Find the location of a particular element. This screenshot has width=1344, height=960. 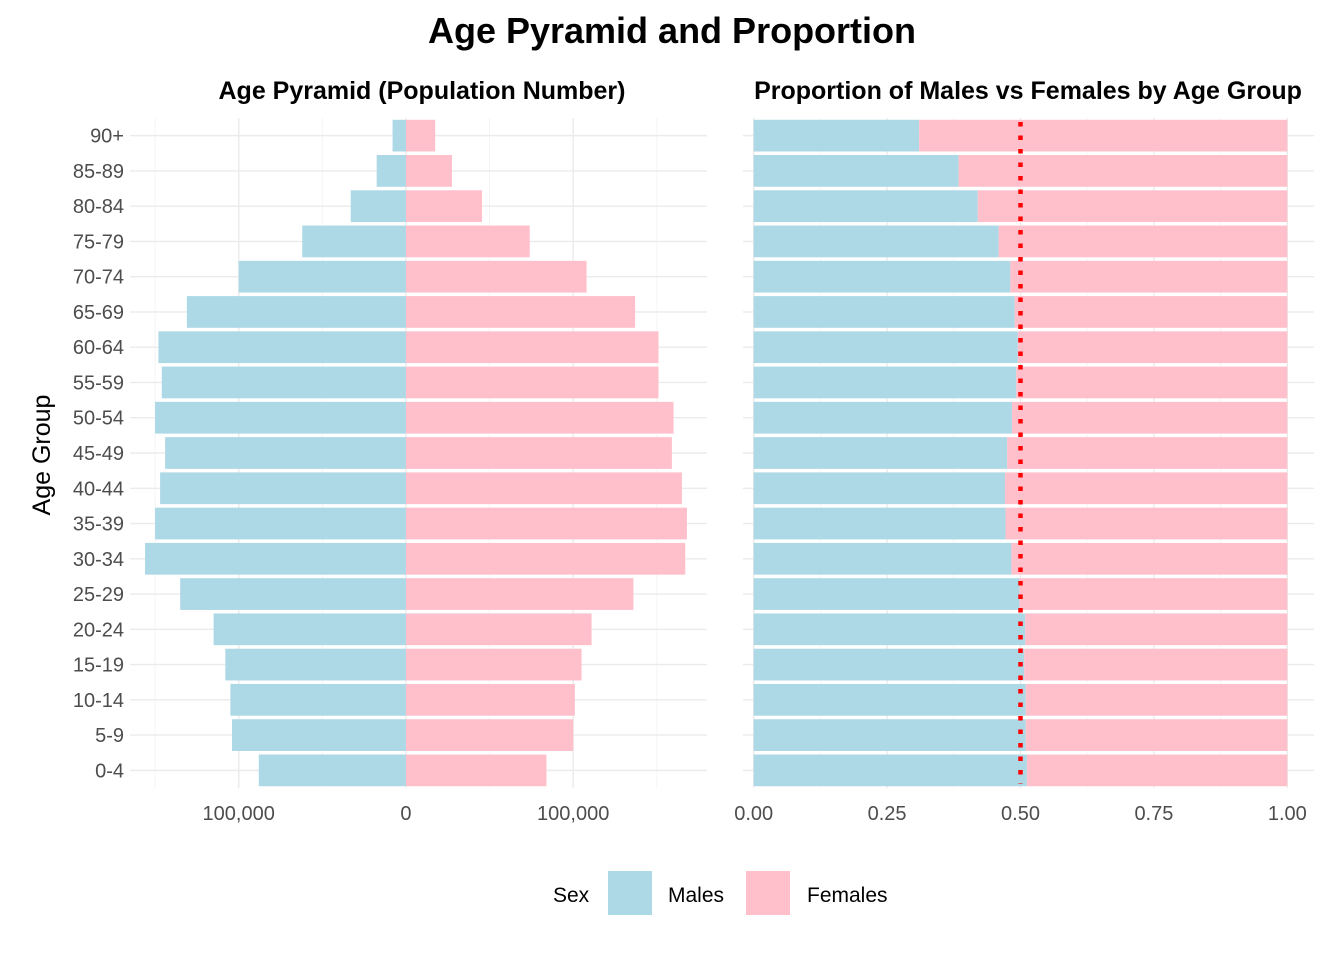

y-tick-label: 80-84 is located at coordinates (98, 207).